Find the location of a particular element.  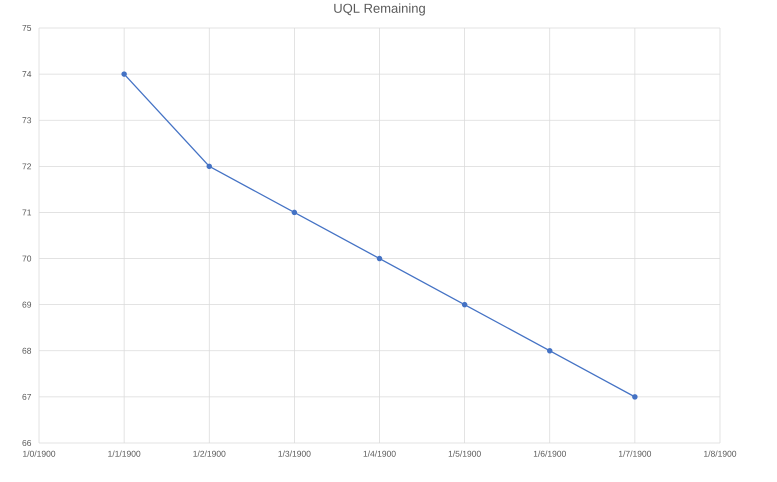

y-tick-label: 73 is located at coordinates (27, 120).